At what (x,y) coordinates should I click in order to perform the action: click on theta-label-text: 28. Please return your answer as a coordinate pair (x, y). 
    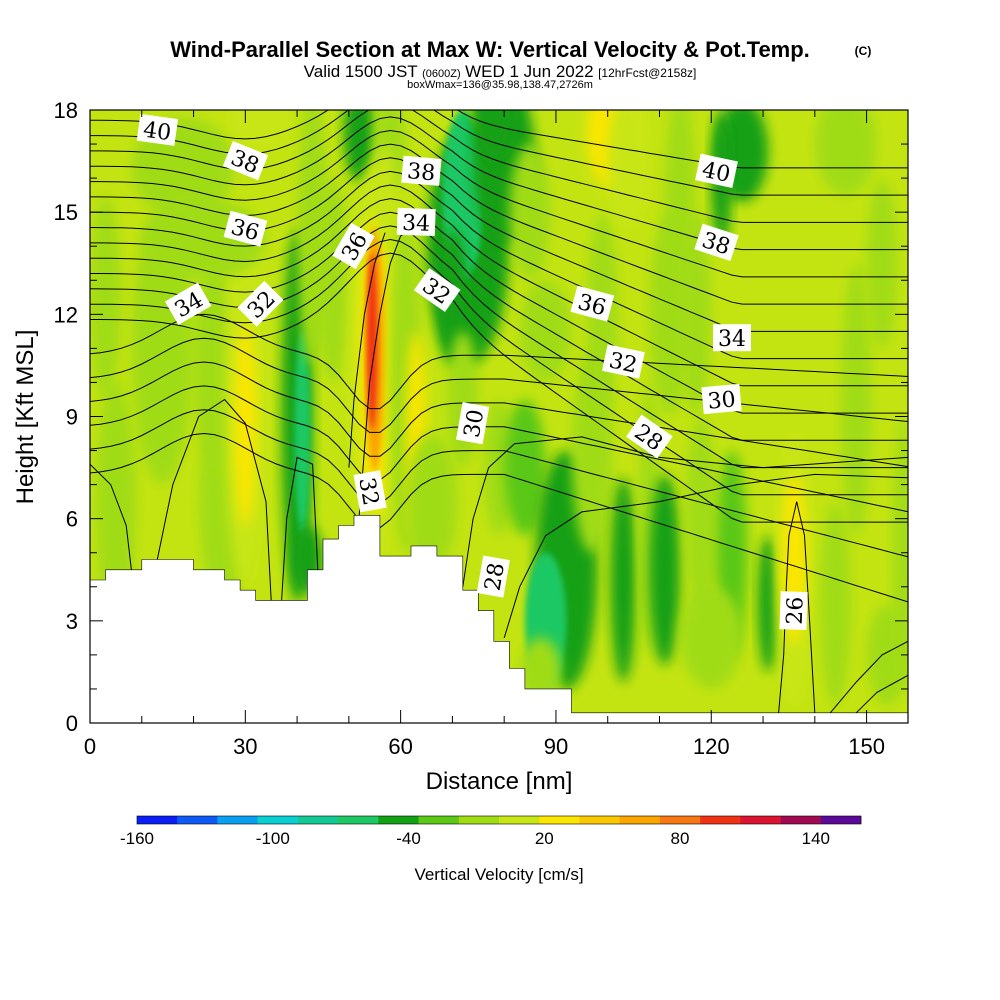
    Looking at the image, I should click on (495, 577).